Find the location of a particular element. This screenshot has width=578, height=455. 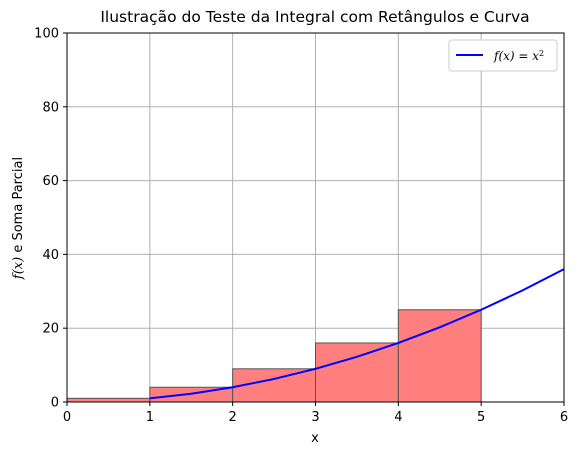

x-tick-label-5: 5 is located at coordinates (481, 417).